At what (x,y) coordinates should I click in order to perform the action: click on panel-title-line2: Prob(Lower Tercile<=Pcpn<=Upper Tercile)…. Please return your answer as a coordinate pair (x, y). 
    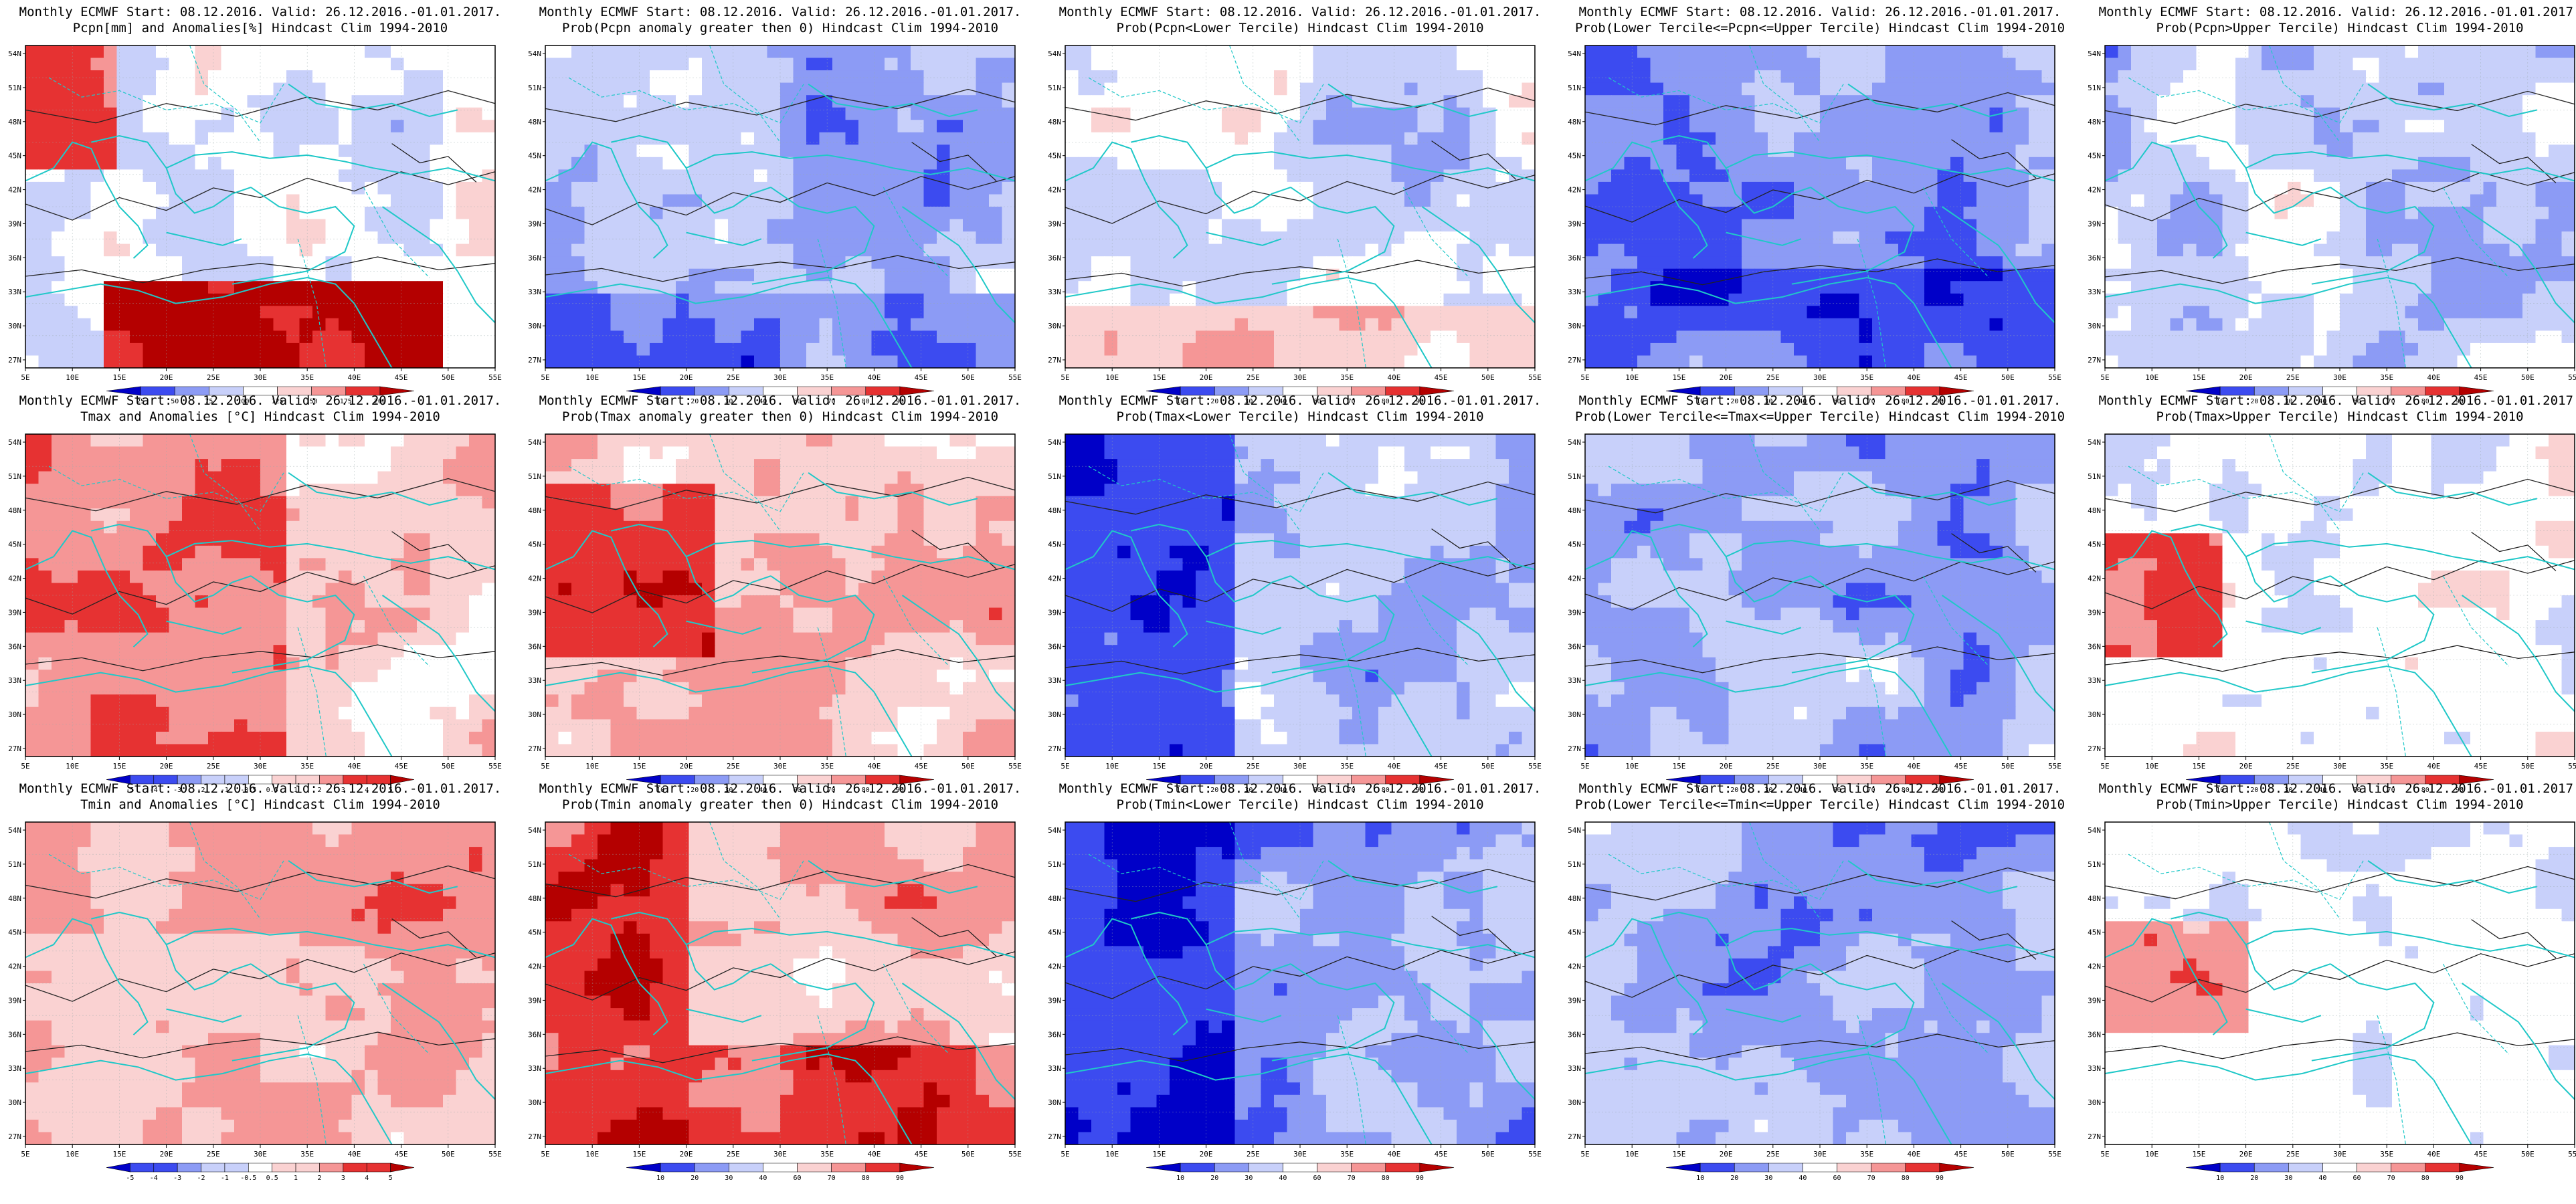
    Looking at the image, I should click on (1820, 28).